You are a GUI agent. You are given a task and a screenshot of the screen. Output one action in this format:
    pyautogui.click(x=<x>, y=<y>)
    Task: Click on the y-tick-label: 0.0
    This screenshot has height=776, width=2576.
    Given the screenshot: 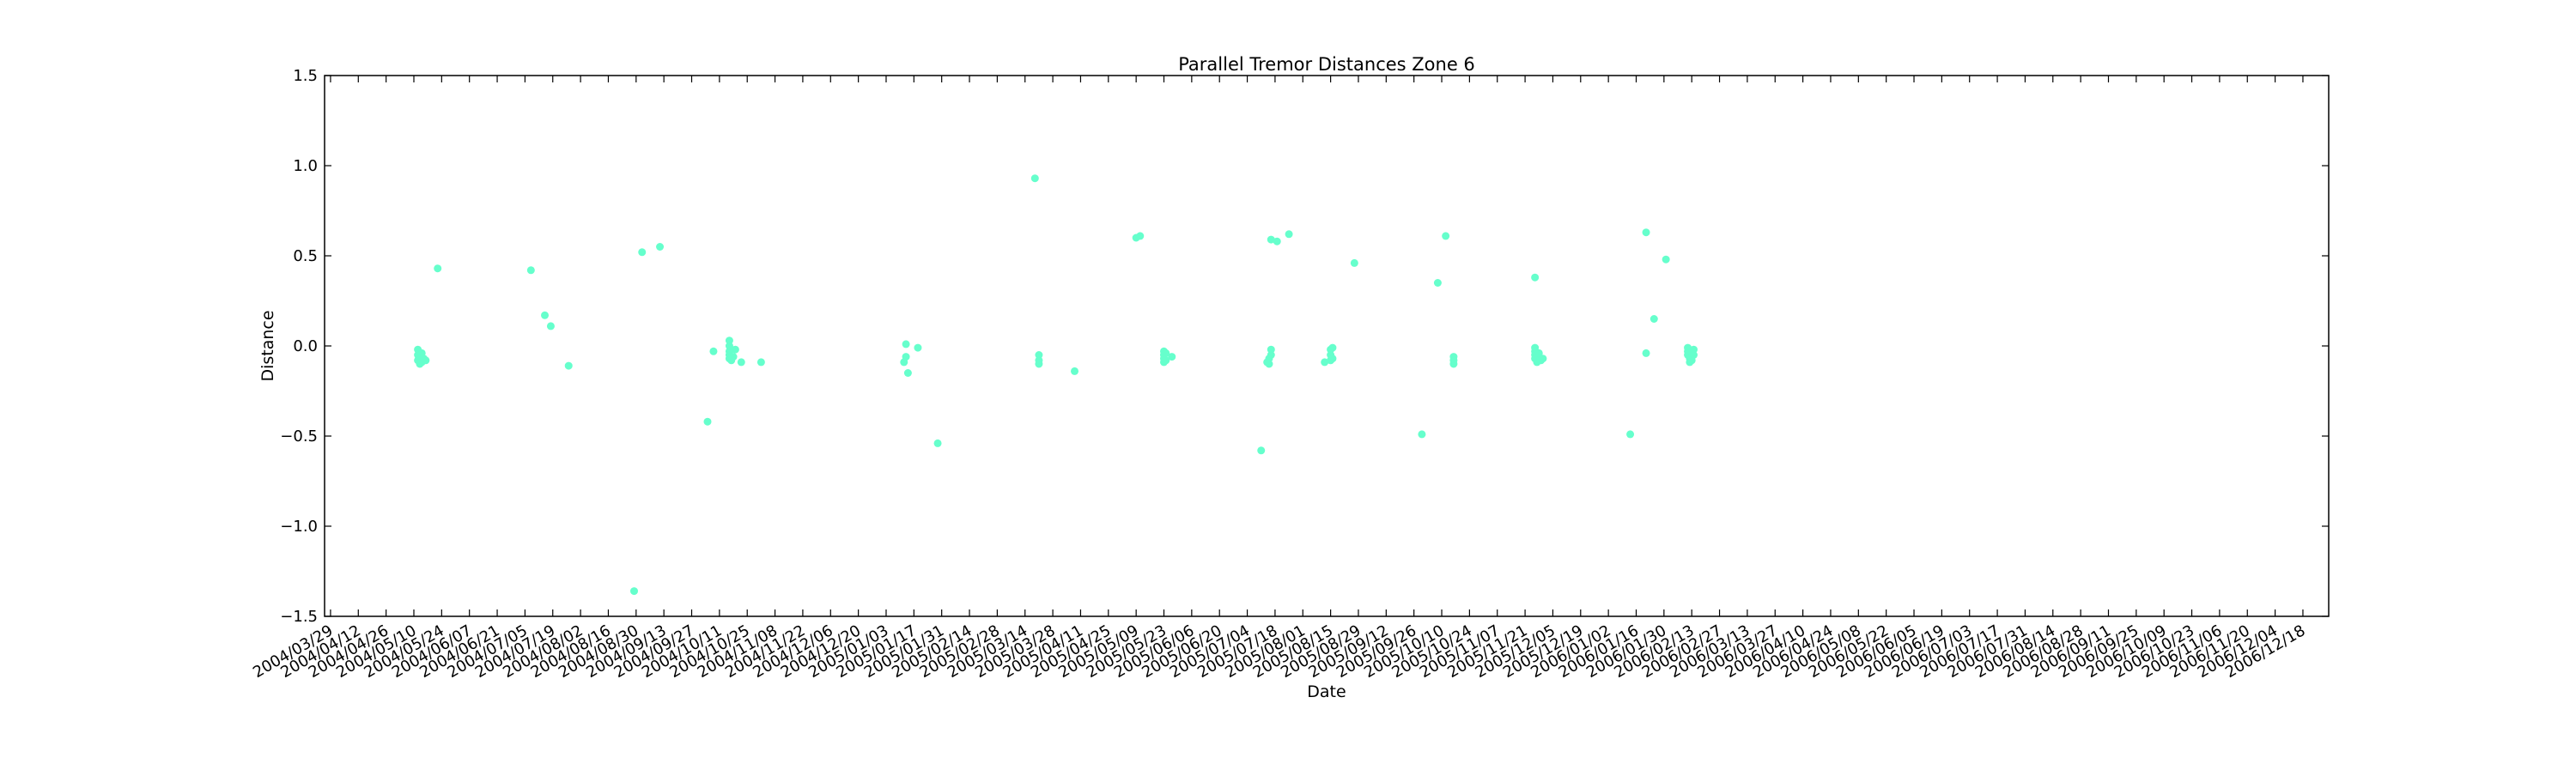 What is the action you would take?
    pyautogui.click(x=305, y=346)
    